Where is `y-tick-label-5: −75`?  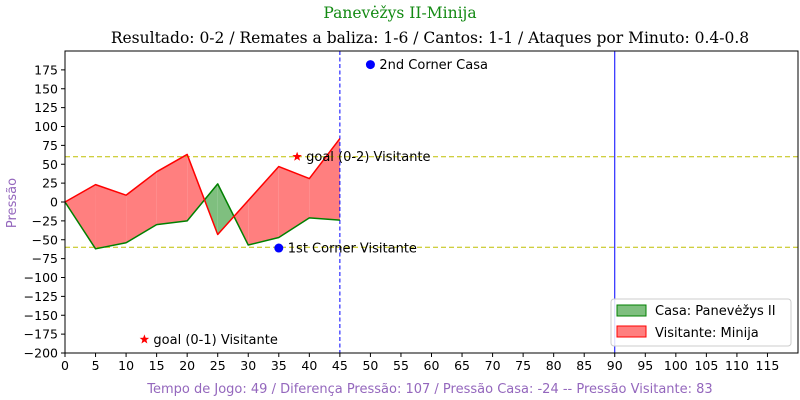
y-tick-label-5: −75 is located at coordinates (45, 258).